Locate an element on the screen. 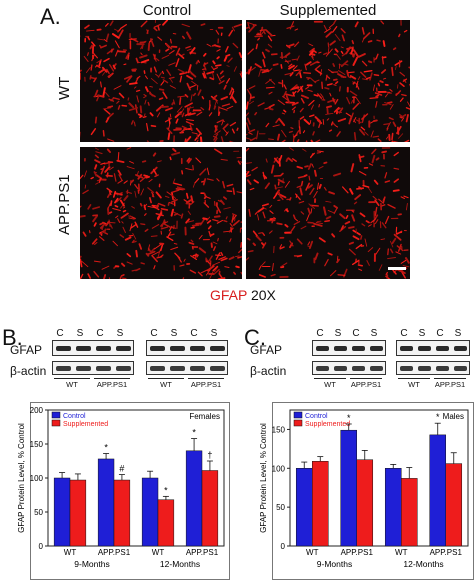  legend-swatch is located at coordinates (298, 423).